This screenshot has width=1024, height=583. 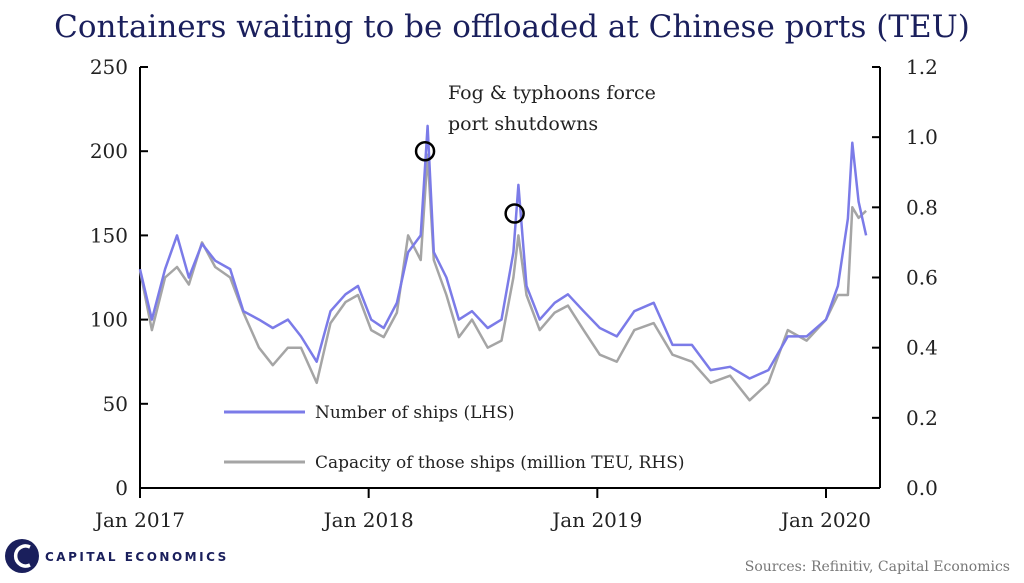 What do you see at coordinates (922, 137) in the screenshot?
I see `right-tick-label: 1.0` at bounding box center [922, 137].